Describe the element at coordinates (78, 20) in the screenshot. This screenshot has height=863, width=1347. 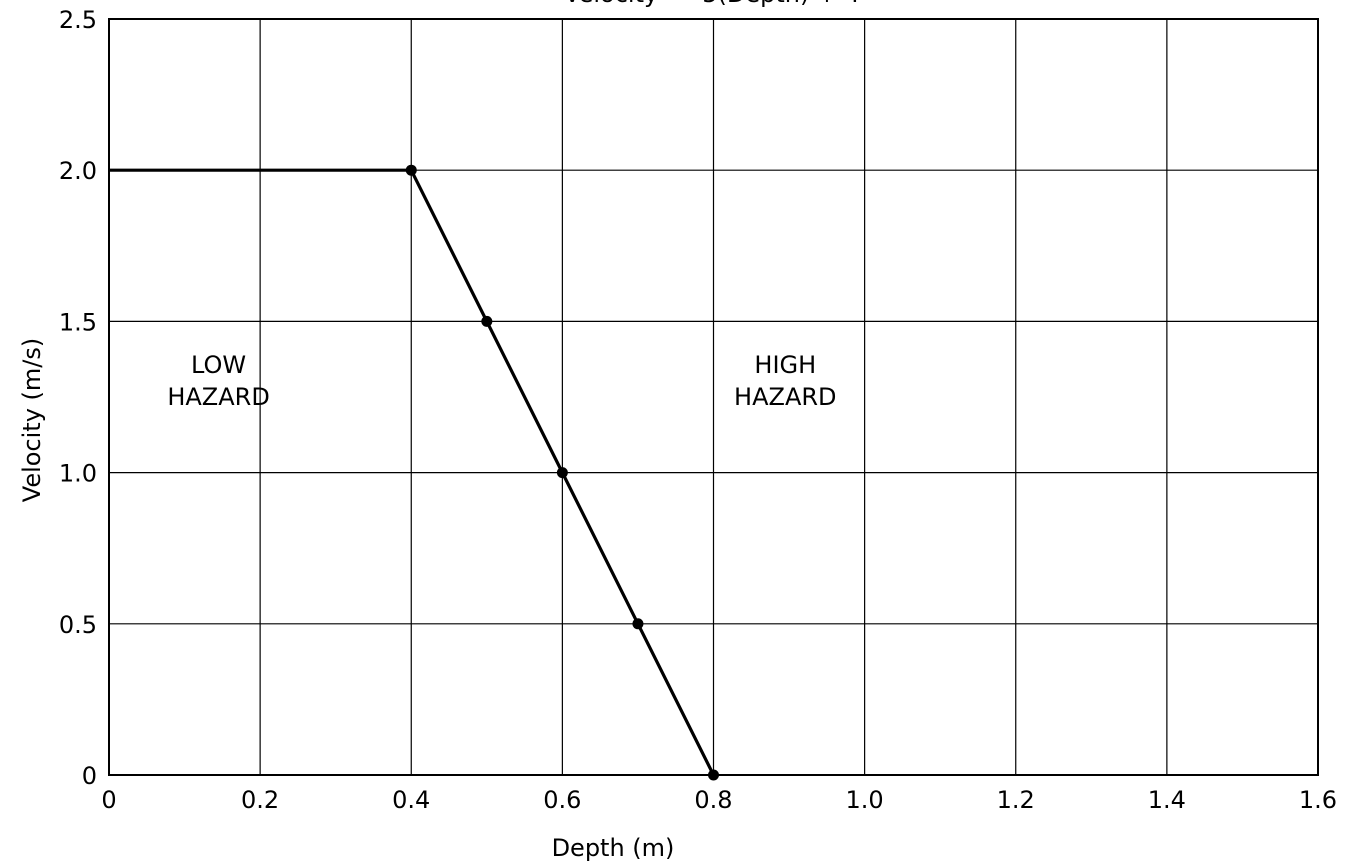
I see `y-tick-label: 2.5` at that location.